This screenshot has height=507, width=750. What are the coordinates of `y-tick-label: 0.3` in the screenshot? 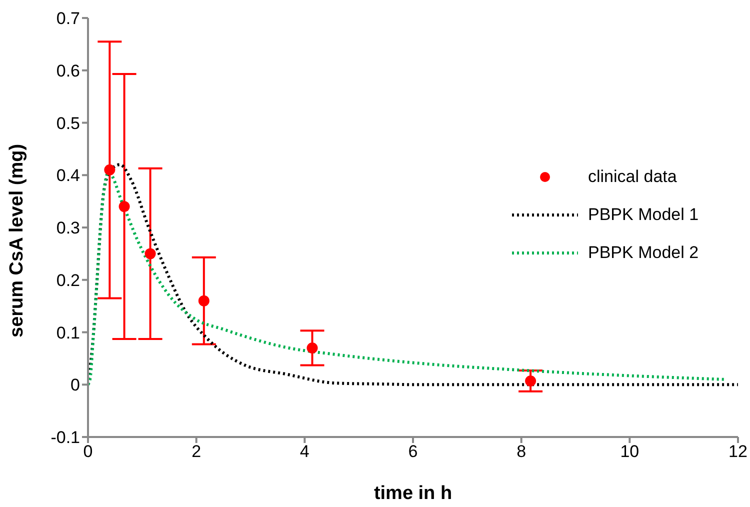 It's located at (68, 228).